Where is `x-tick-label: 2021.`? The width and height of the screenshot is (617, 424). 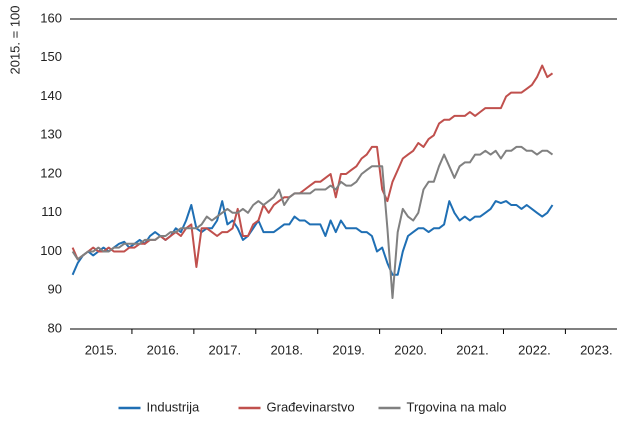
x-tick-label: 2021. is located at coordinates (472, 349).